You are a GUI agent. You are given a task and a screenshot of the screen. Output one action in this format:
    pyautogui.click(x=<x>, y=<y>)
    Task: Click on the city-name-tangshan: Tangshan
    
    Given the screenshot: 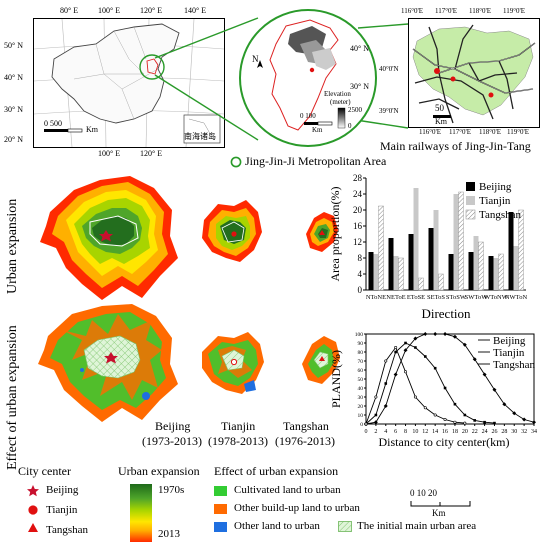 What is the action you would take?
    pyautogui.click(x=306, y=426)
    